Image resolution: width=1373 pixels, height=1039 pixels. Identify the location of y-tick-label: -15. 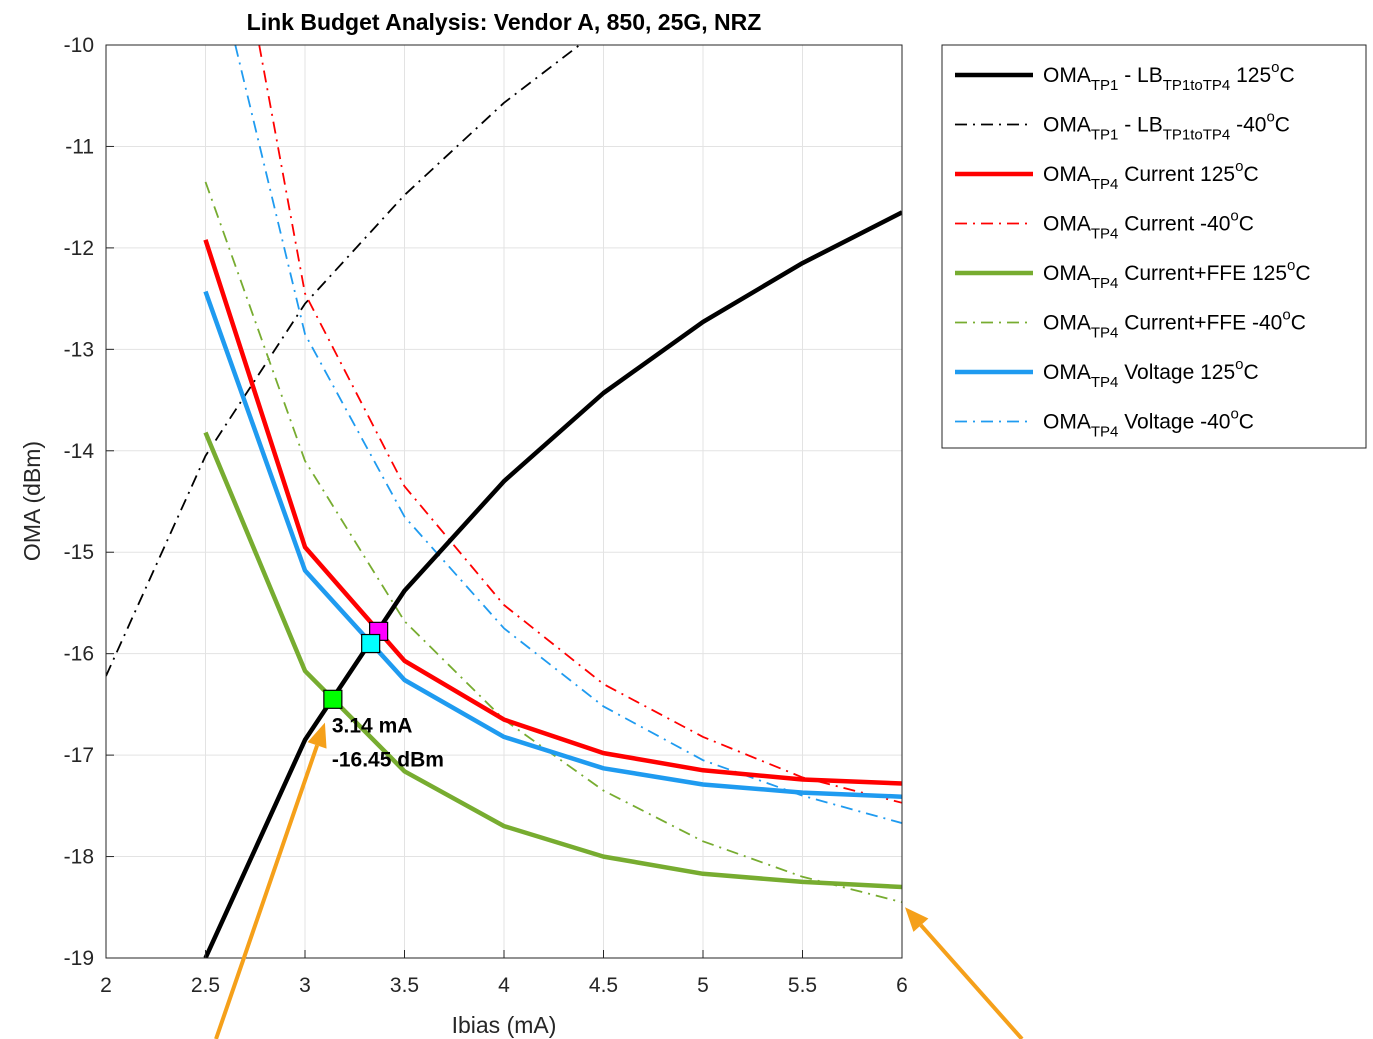
(79, 552).